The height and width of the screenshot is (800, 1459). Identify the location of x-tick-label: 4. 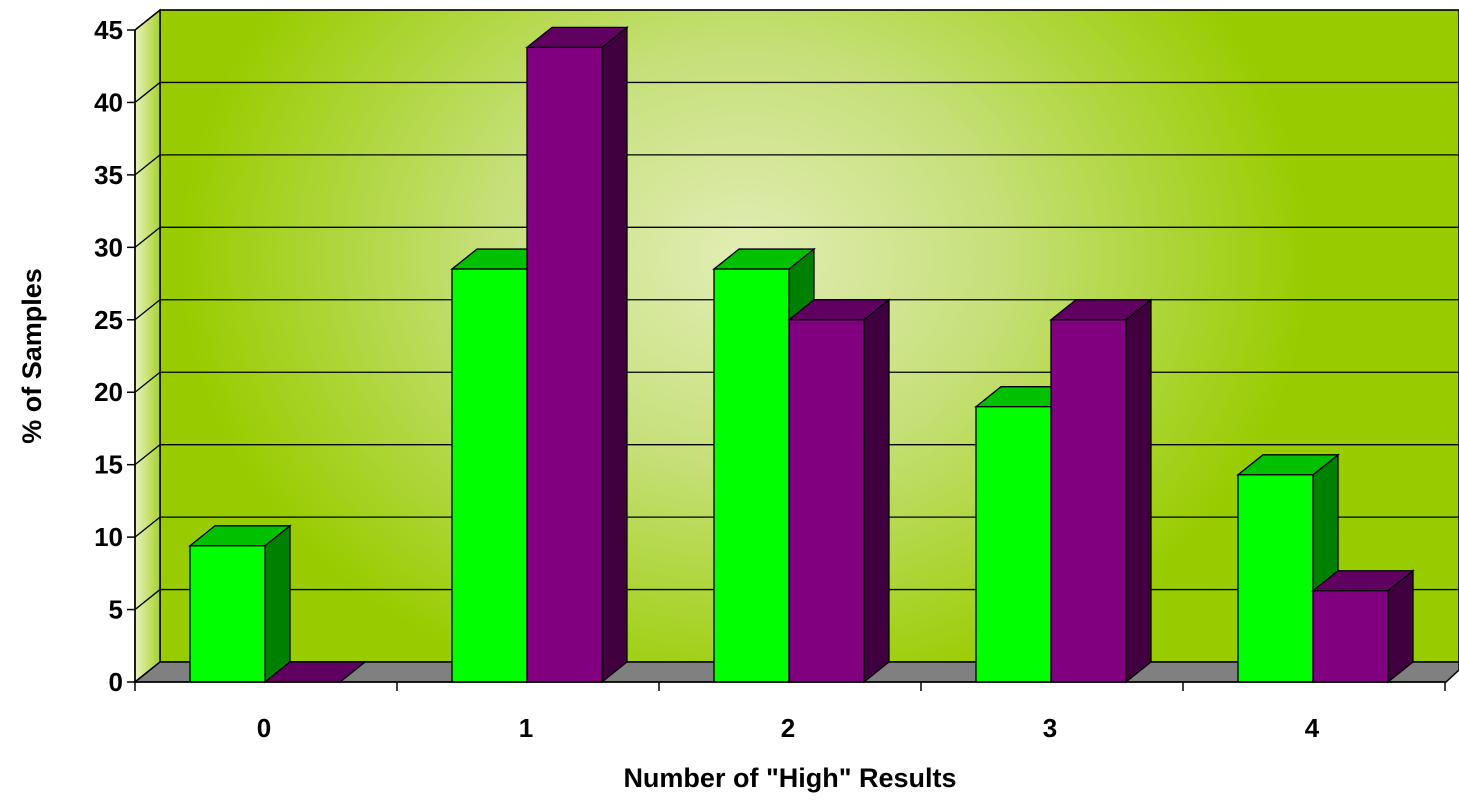
(1312, 728).